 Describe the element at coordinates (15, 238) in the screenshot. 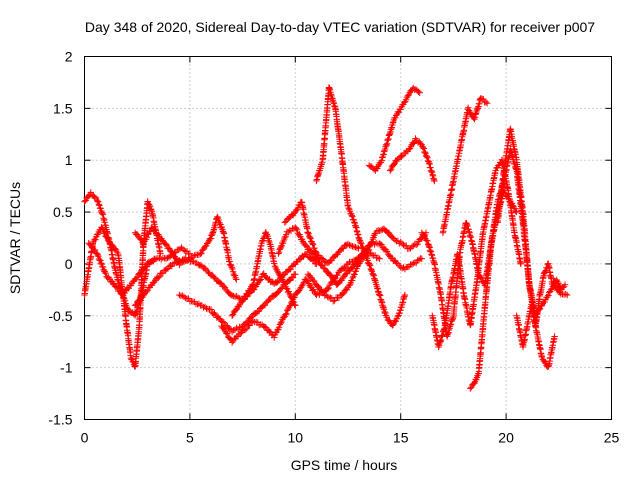

I see `y-axis-label: SDTVAR / TECUs` at that location.